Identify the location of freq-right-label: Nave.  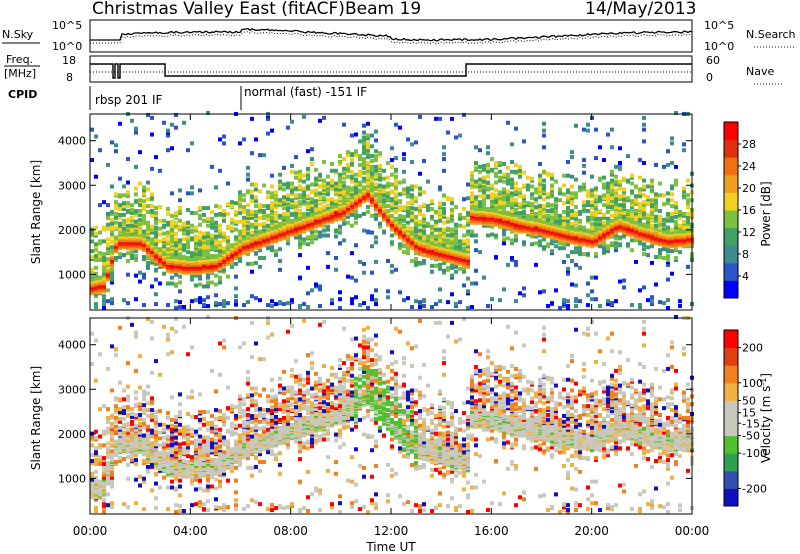
(760, 71).